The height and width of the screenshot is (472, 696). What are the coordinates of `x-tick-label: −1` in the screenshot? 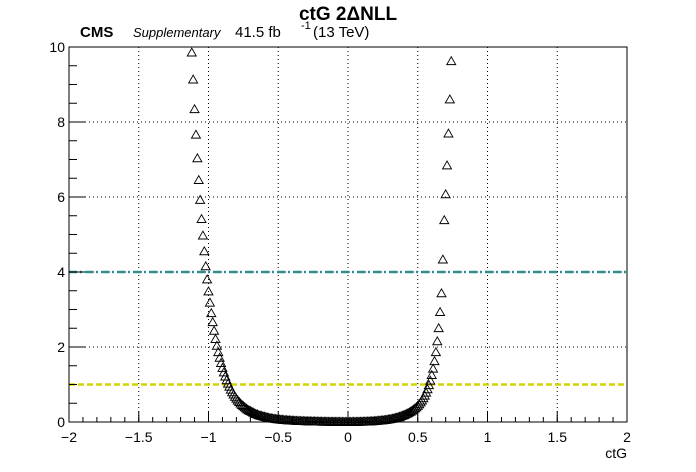 It's located at (209, 437).